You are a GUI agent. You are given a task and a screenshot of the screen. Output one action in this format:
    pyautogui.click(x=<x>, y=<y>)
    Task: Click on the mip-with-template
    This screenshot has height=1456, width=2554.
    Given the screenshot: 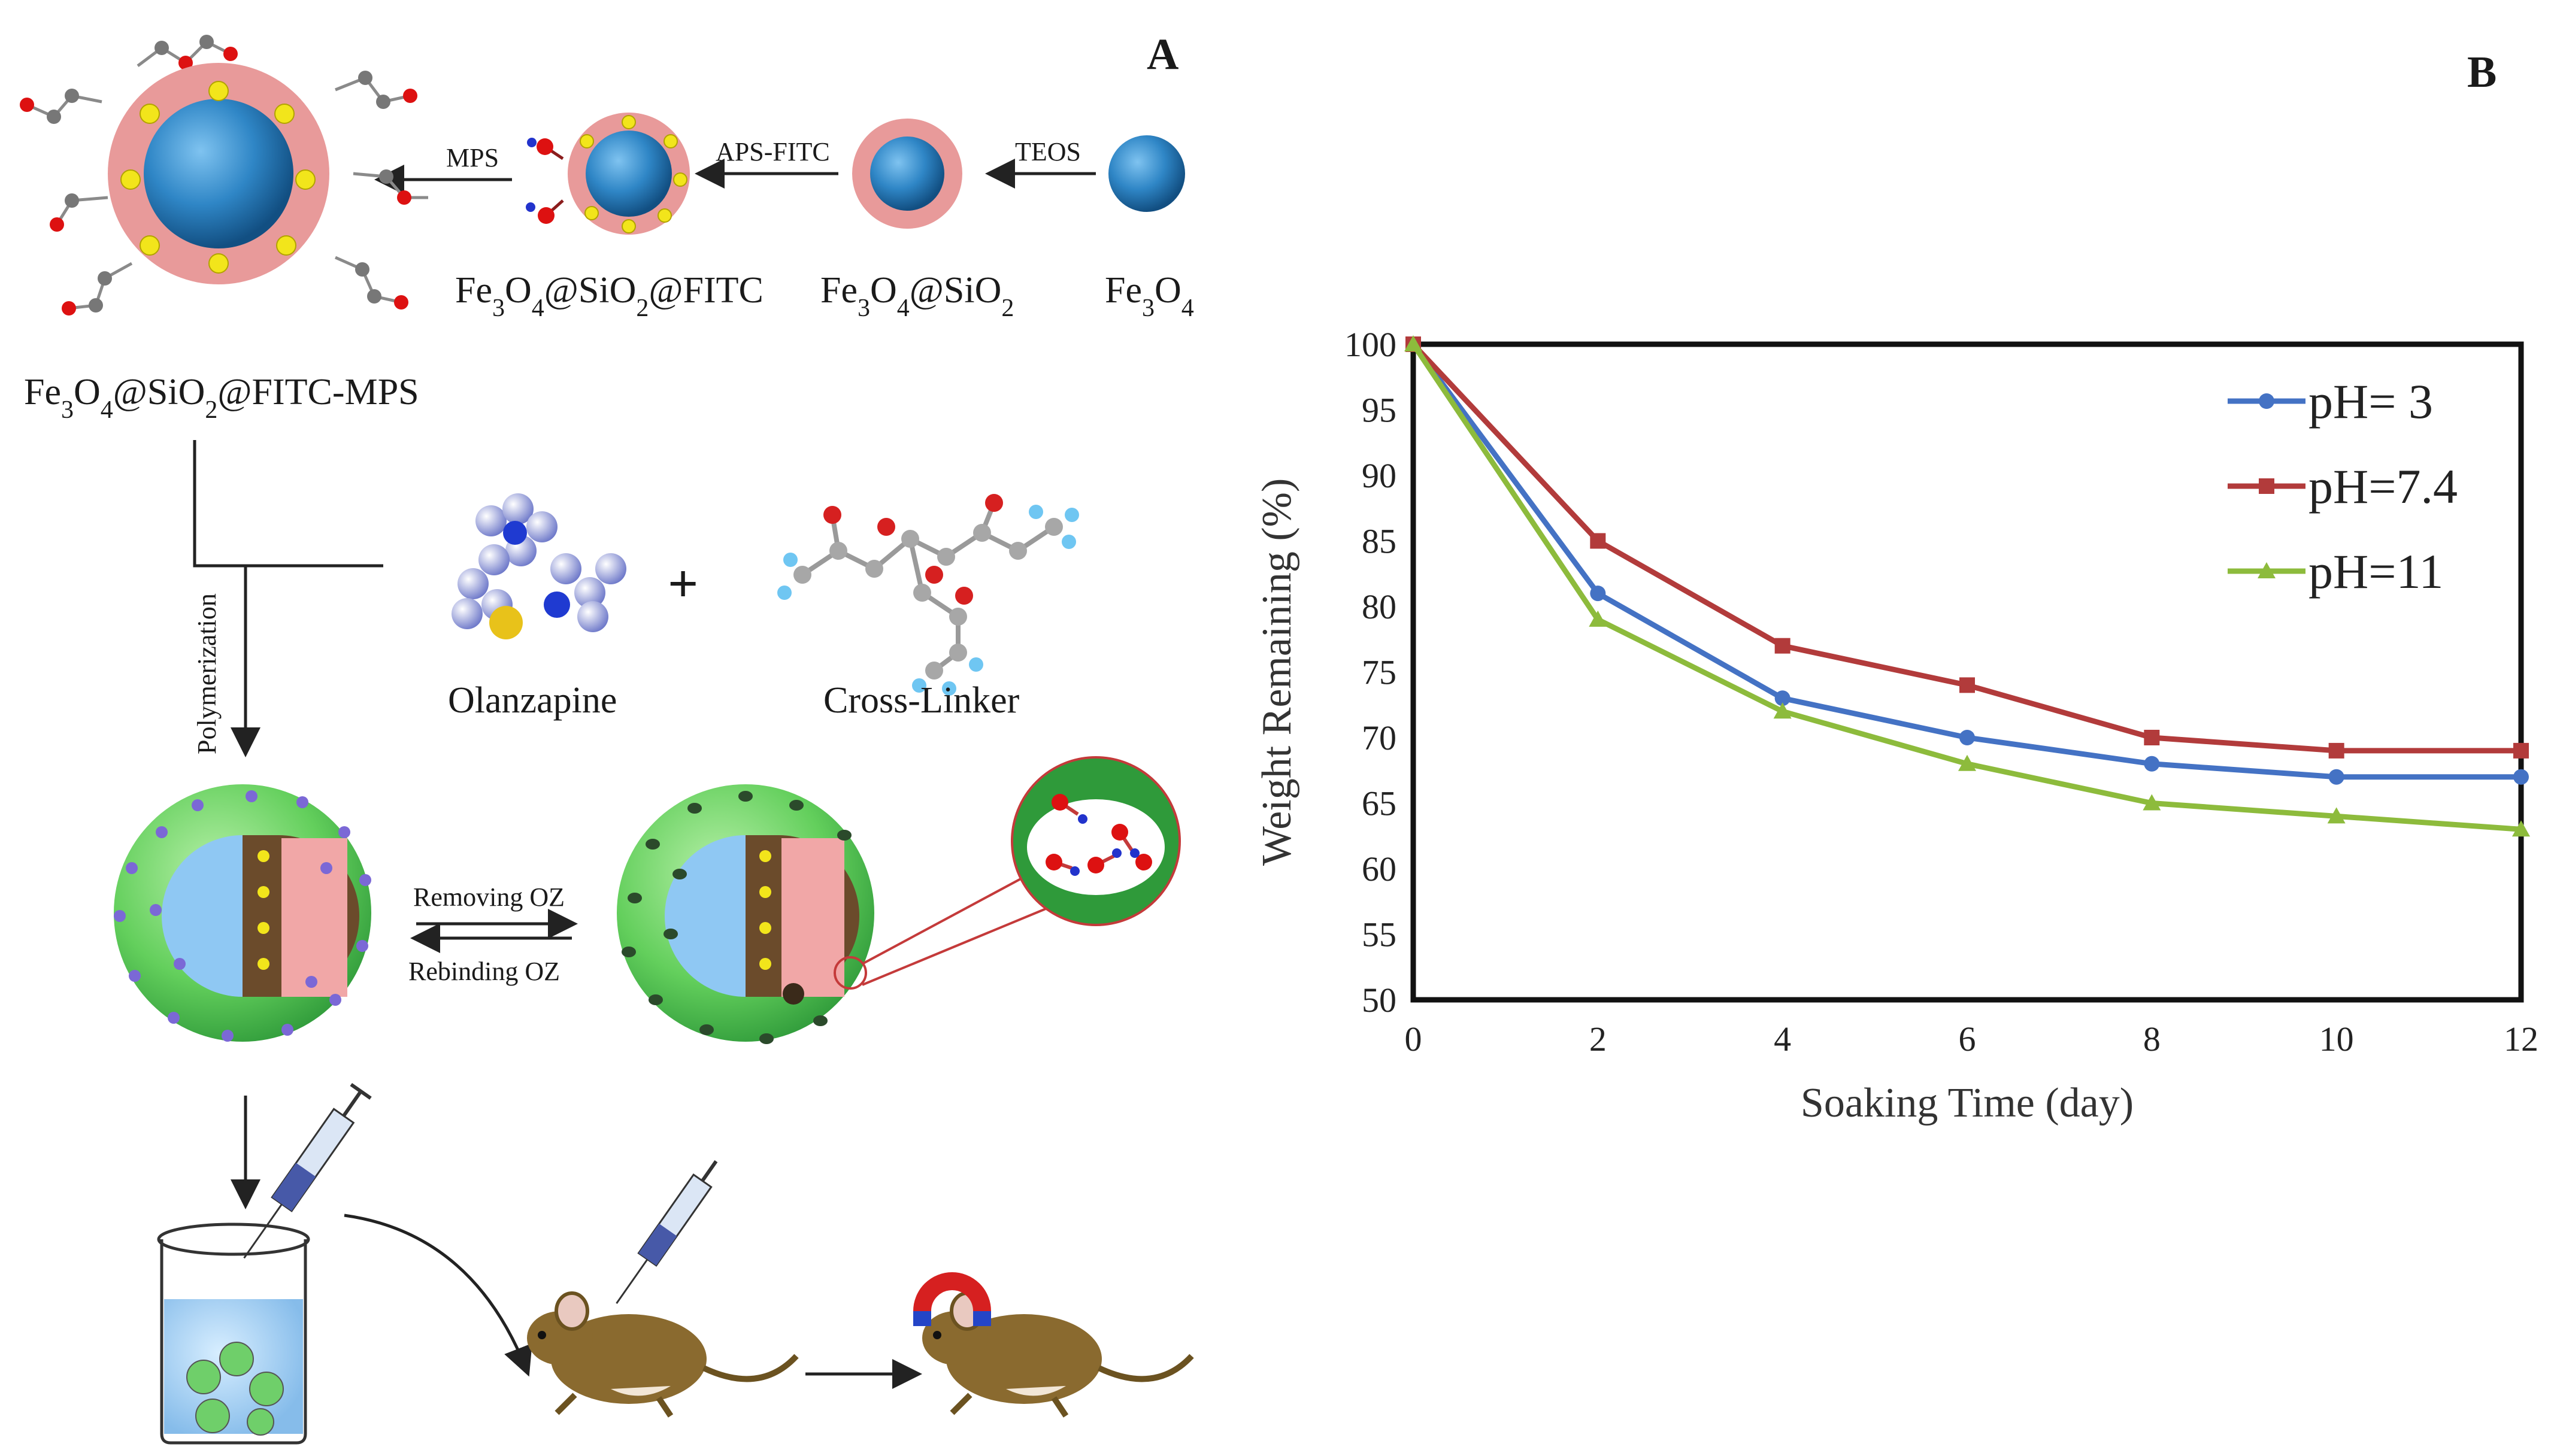 What is the action you would take?
    pyautogui.click(x=242, y=913)
    